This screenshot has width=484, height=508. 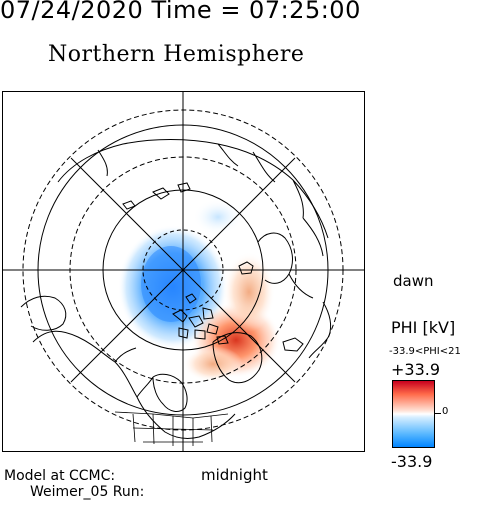 I want to click on positive-potential-upper, so click(x=249, y=292).